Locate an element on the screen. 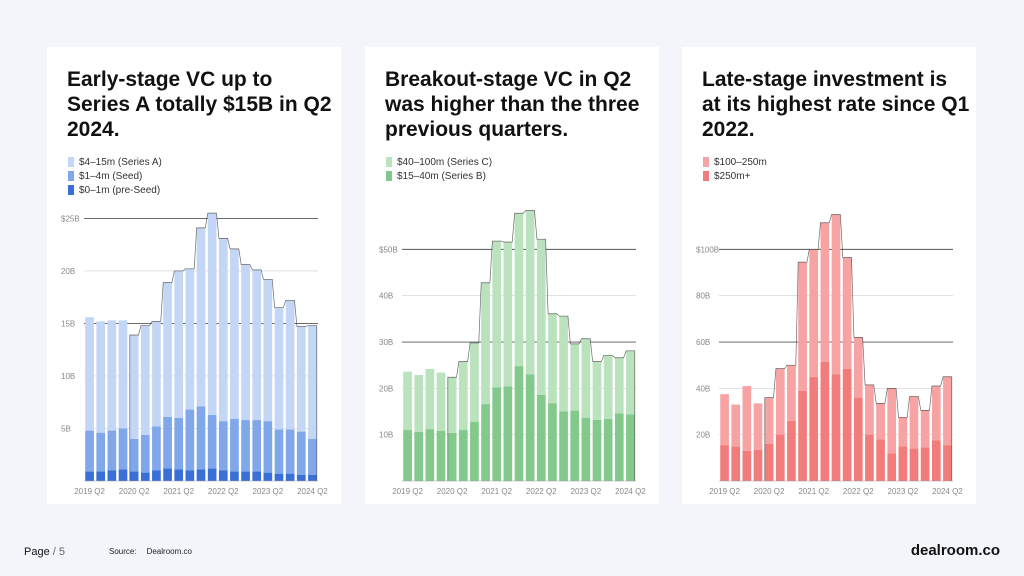 The height and width of the screenshot is (576, 1024). y-tick-label: 60B is located at coordinates (703, 342).